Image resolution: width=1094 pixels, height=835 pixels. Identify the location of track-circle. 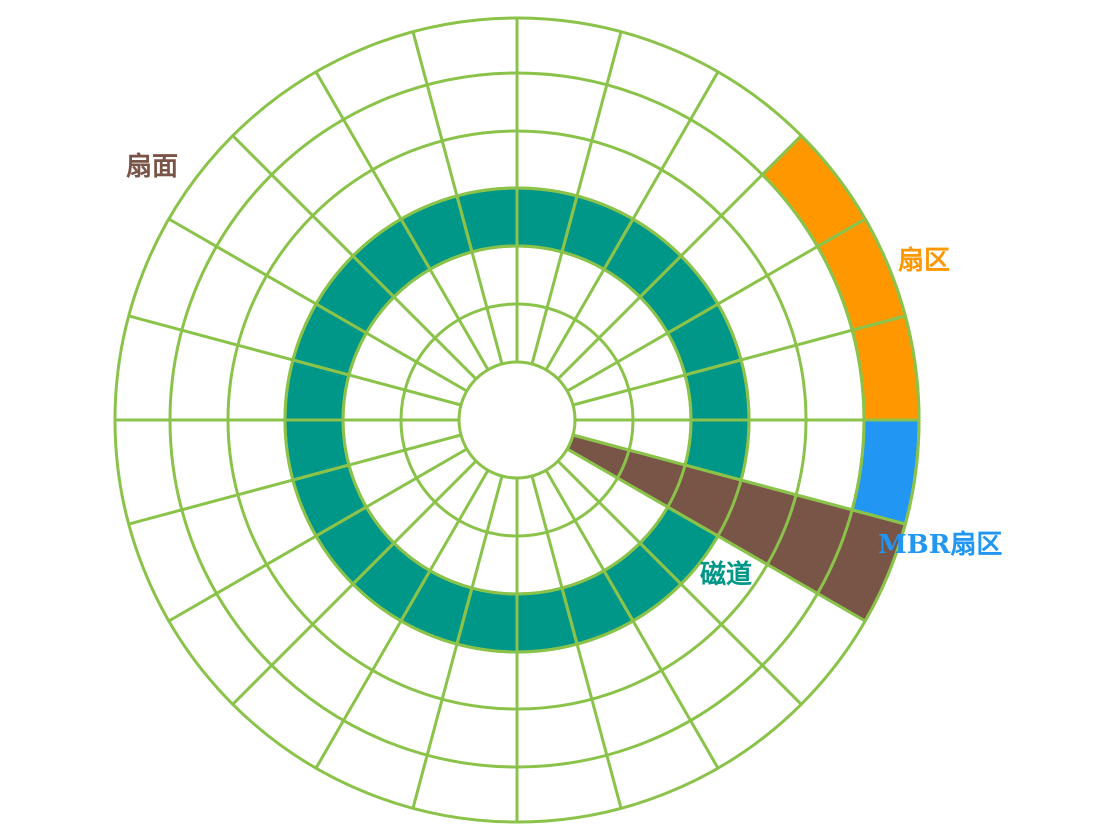
(517, 420).